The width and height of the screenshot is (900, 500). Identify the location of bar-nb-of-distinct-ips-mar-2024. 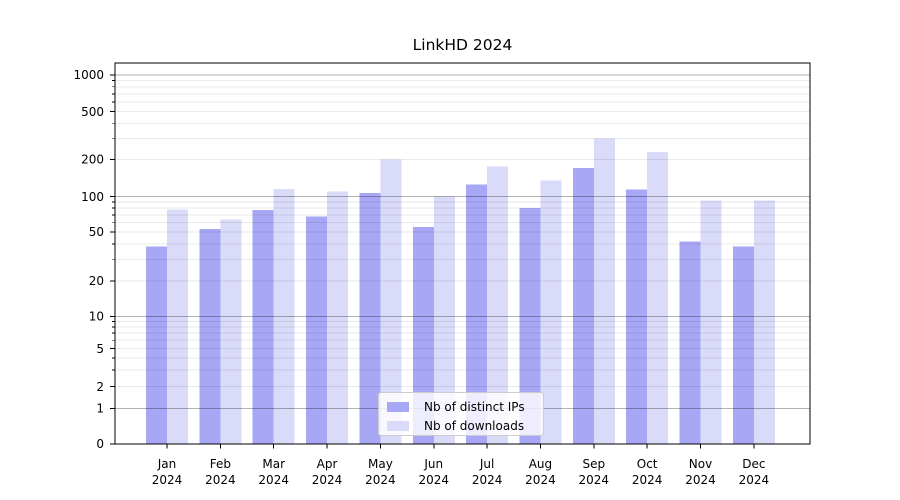
(263, 327).